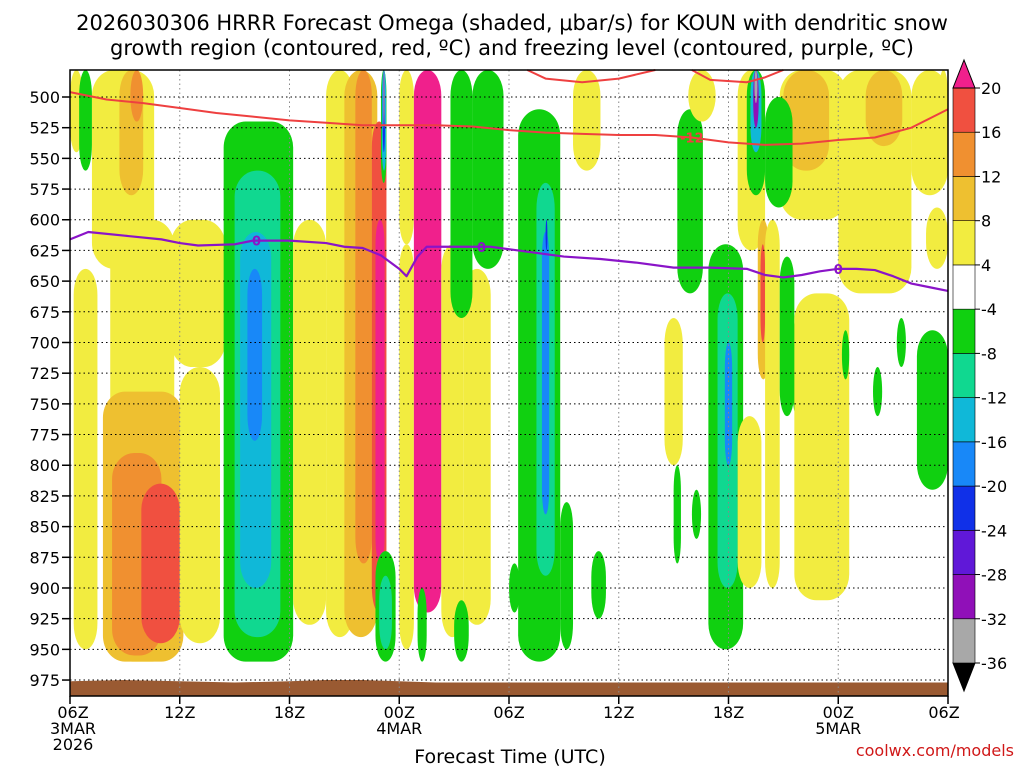 The image size is (1024, 768). I want to click on y-tick-label: 525, so click(44, 128).